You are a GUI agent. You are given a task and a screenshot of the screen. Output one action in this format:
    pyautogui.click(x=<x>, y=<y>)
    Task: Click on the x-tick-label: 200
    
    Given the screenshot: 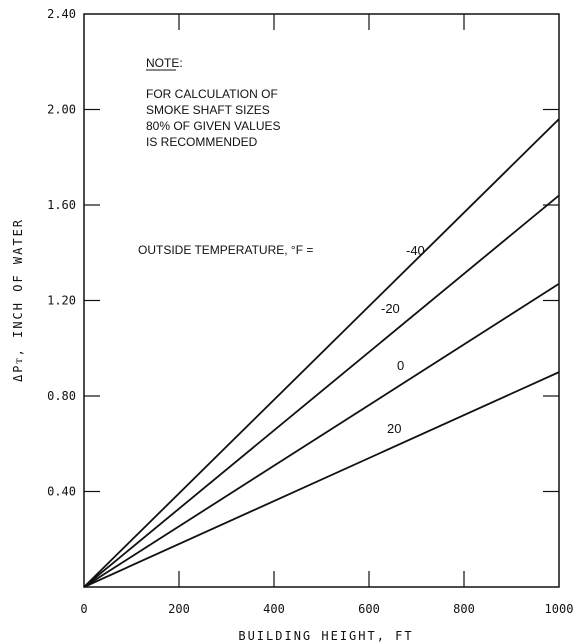 What is the action you would take?
    pyautogui.click(x=179, y=609)
    